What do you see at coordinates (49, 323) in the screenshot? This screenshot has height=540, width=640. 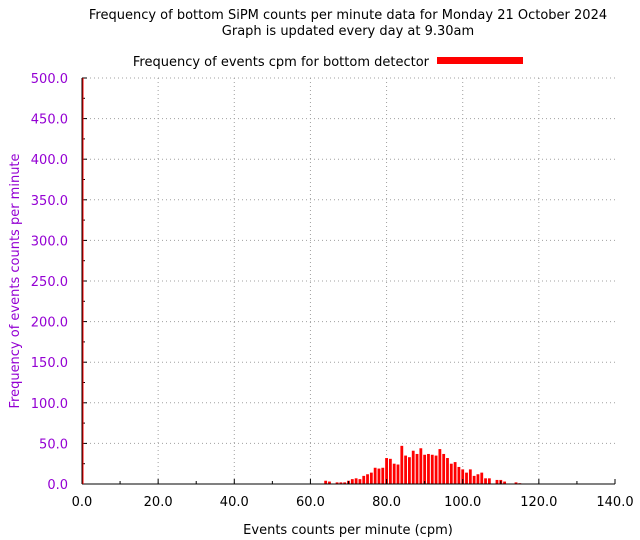 I see `y-tick-label: 200.0` at bounding box center [49, 323].